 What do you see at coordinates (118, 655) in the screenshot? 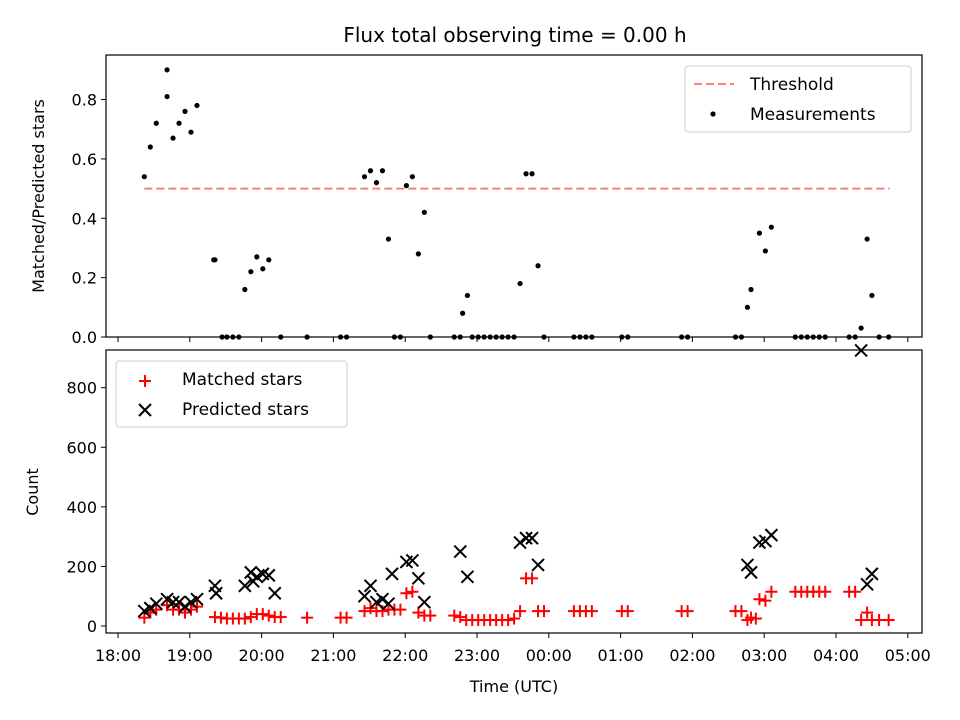
I see `x-tick-label: 18:00` at bounding box center [118, 655].